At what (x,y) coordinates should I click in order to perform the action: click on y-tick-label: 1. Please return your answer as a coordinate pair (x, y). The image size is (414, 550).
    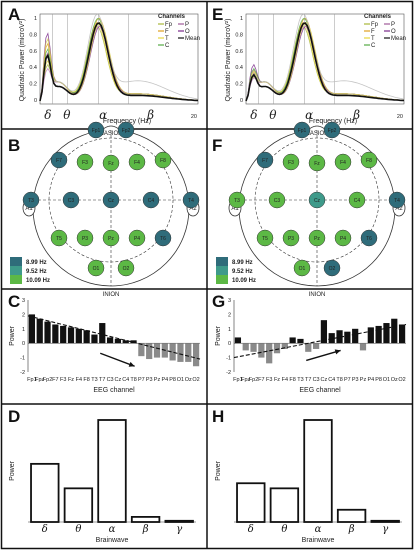
    Looking at the image, I should click on (35, 19).